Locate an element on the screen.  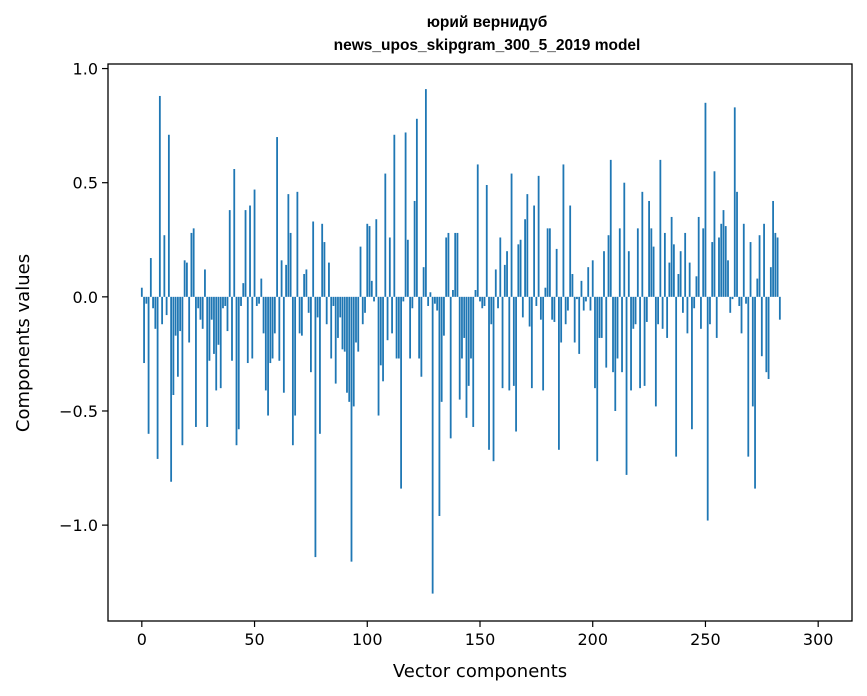
x-tick-label-250: 250 is located at coordinates (705, 639).